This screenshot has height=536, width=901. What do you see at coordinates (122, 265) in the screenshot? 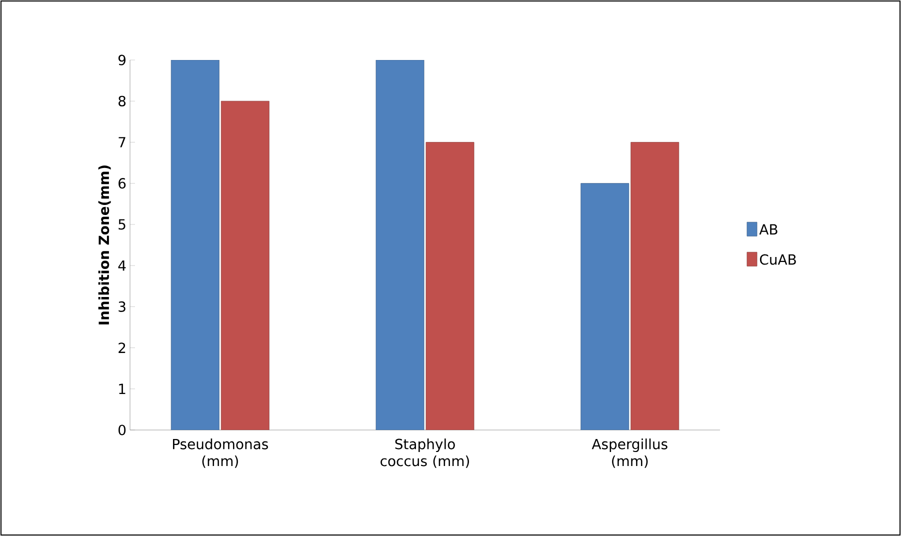
I see `y-tick-label: 4` at bounding box center [122, 265].